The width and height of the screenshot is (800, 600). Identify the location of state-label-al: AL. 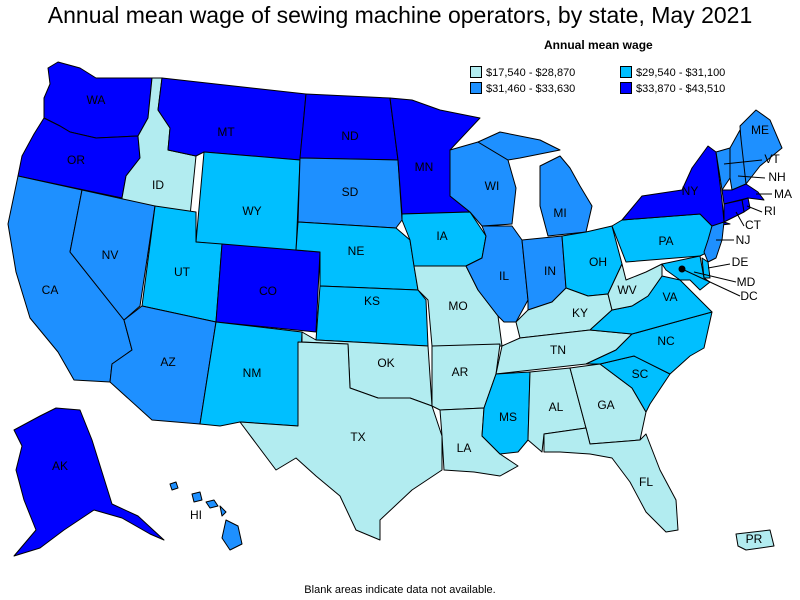
(556, 407).